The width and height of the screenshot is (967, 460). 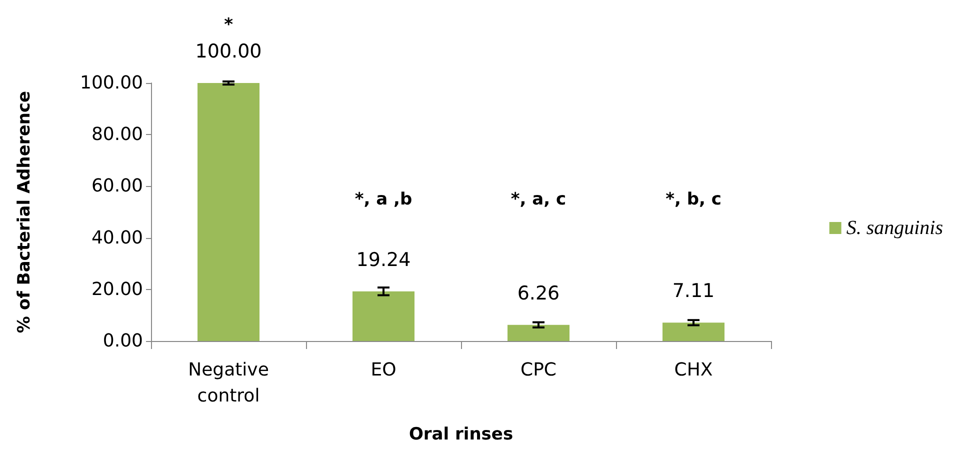 I want to click on y-tick-label: 40.00, so click(x=117, y=237).